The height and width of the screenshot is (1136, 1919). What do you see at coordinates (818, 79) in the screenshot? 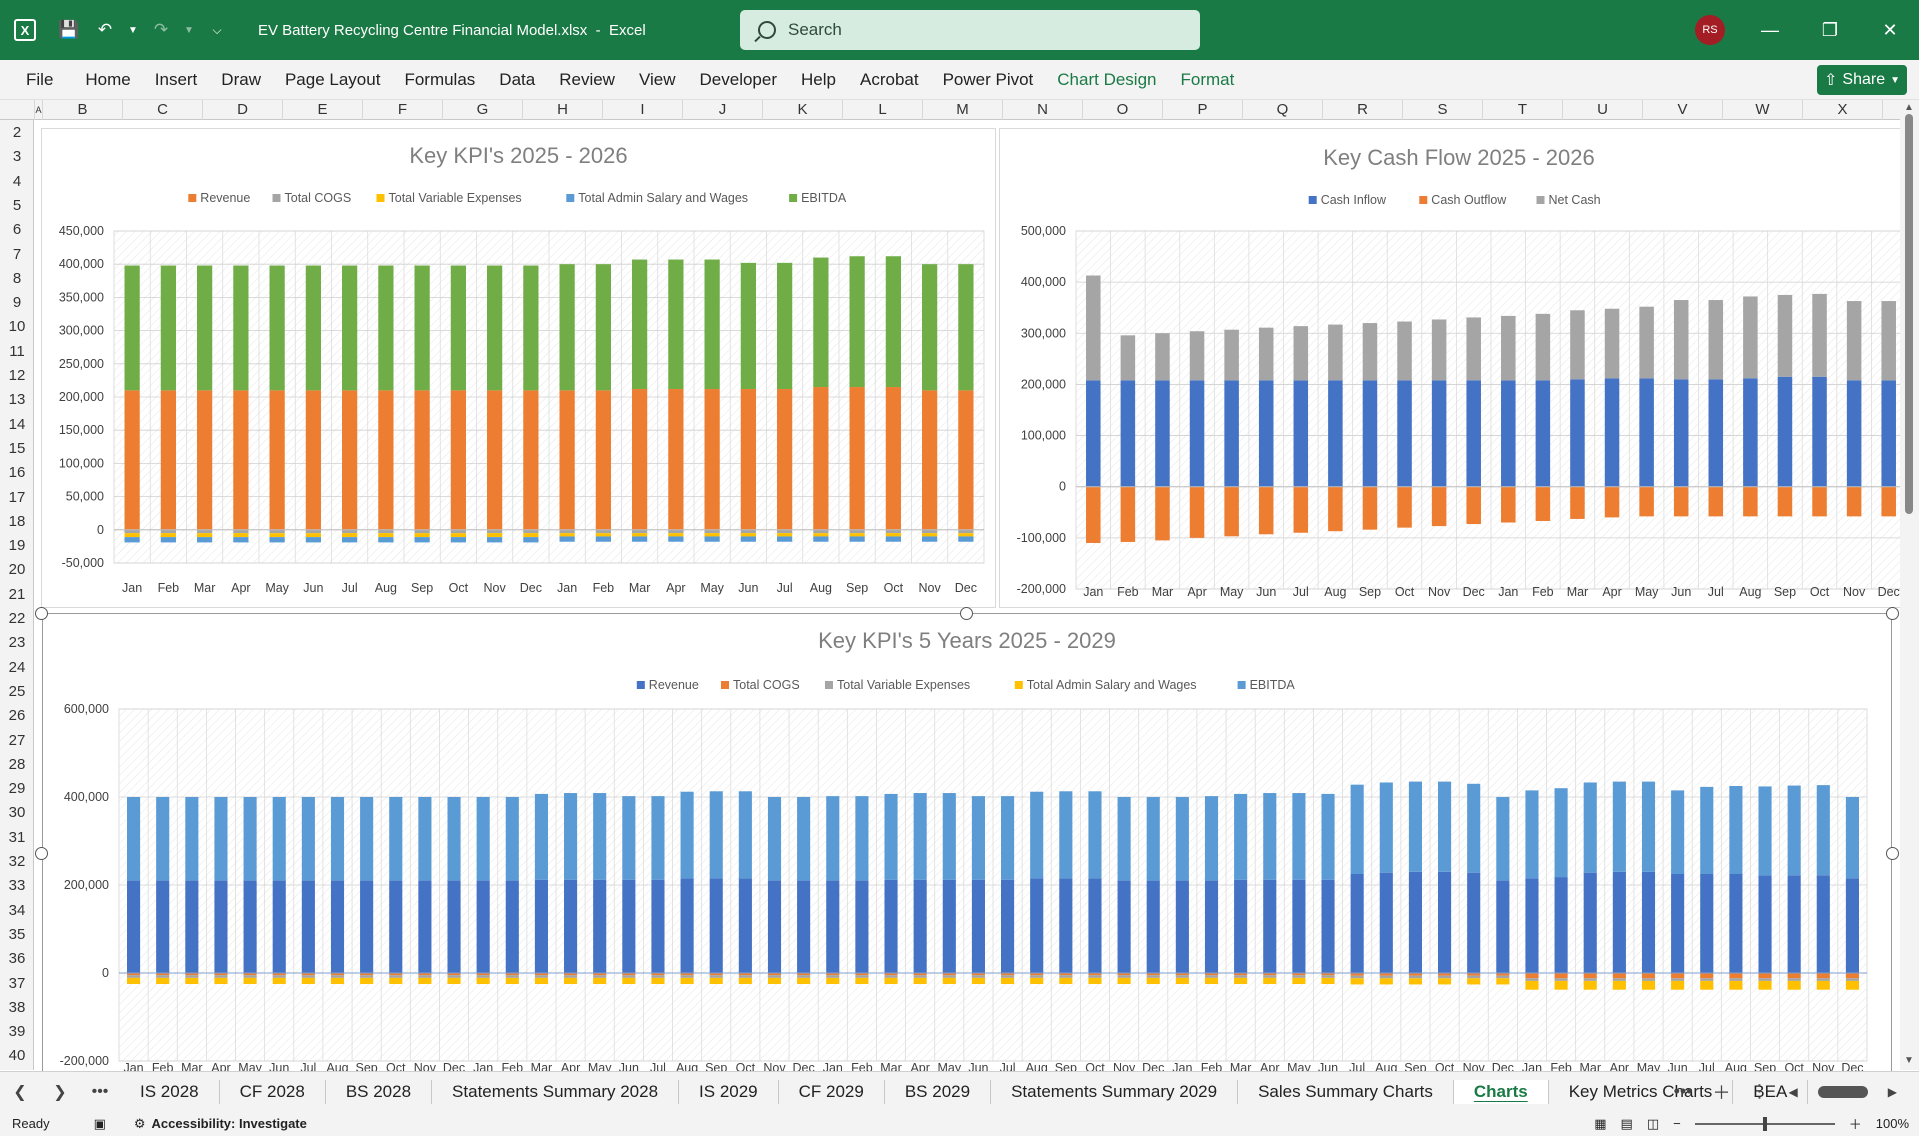
I see `ribbon-tab-help: Help` at bounding box center [818, 79].